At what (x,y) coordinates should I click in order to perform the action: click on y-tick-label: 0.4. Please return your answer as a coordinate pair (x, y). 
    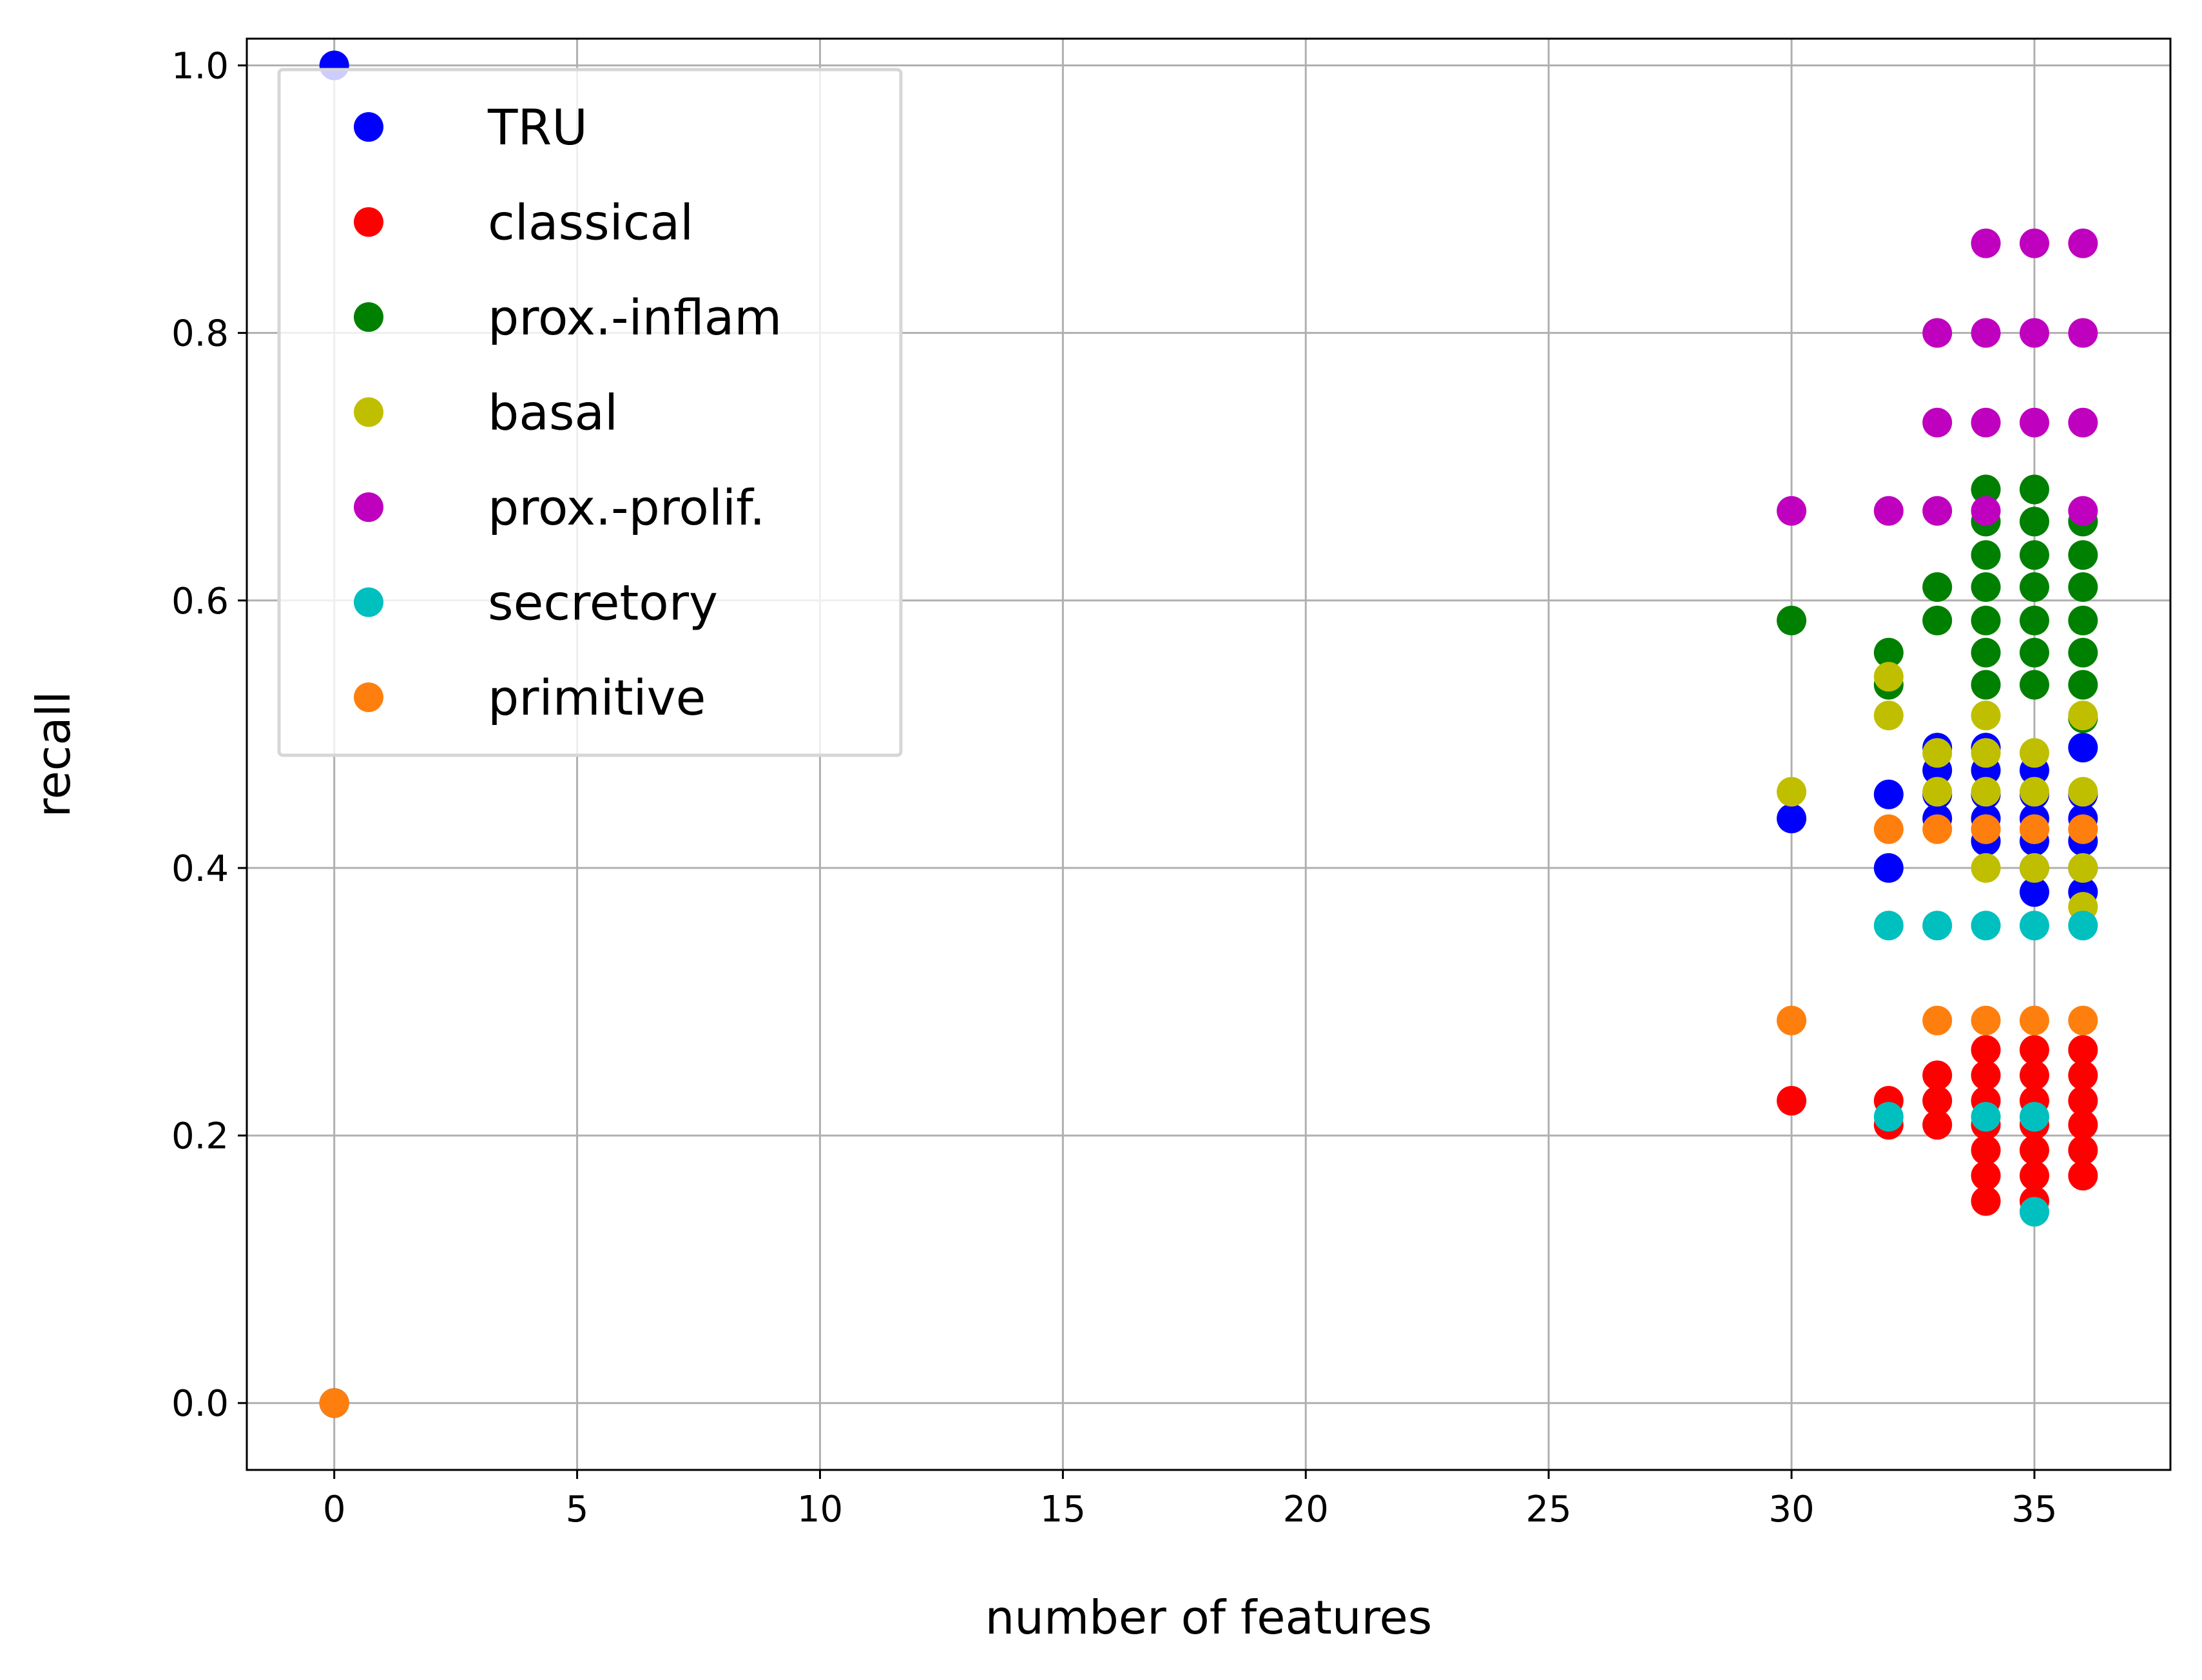
    Looking at the image, I should click on (200, 869).